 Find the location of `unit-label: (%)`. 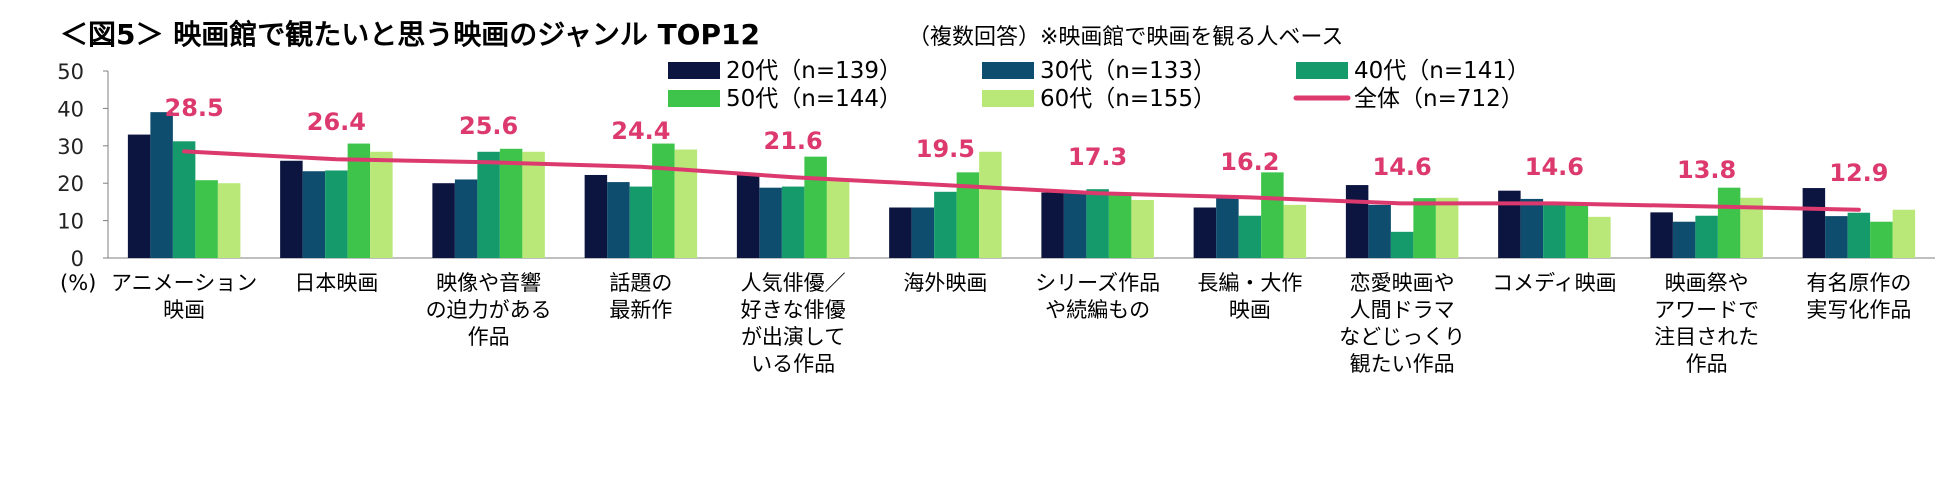

unit-label: (%) is located at coordinates (78, 283).